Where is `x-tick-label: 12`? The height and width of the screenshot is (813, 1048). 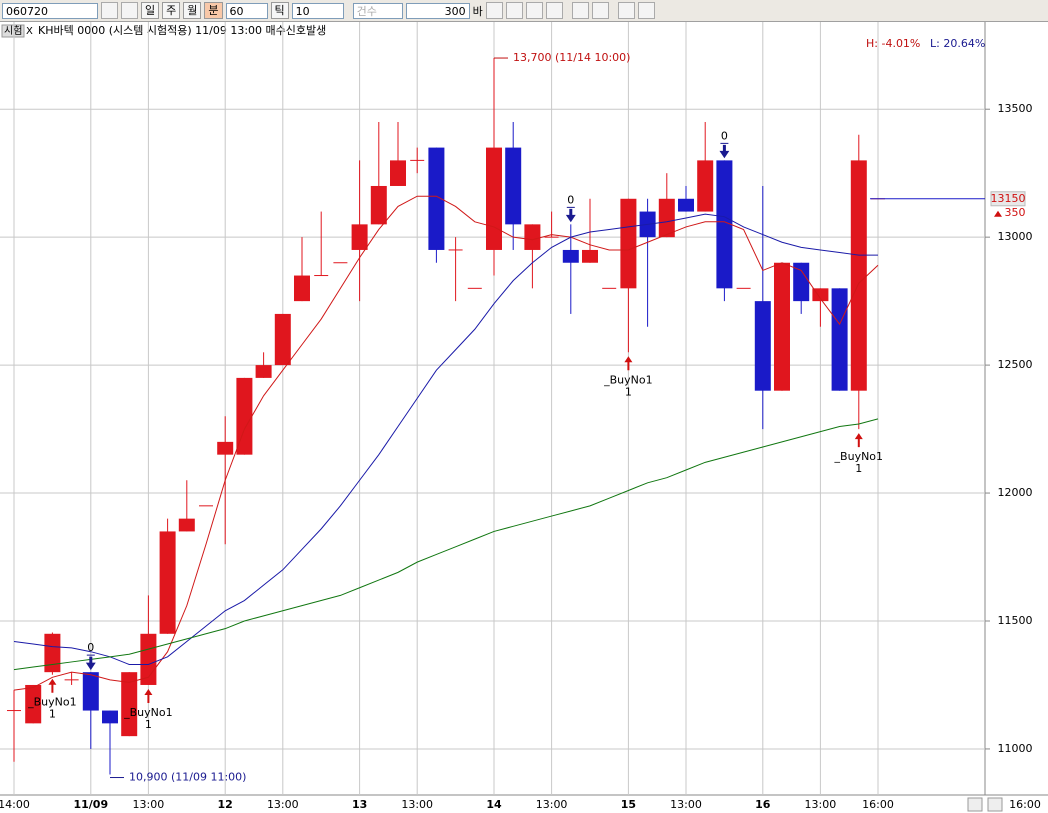 x-tick-label: 12 is located at coordinates (225, 804).